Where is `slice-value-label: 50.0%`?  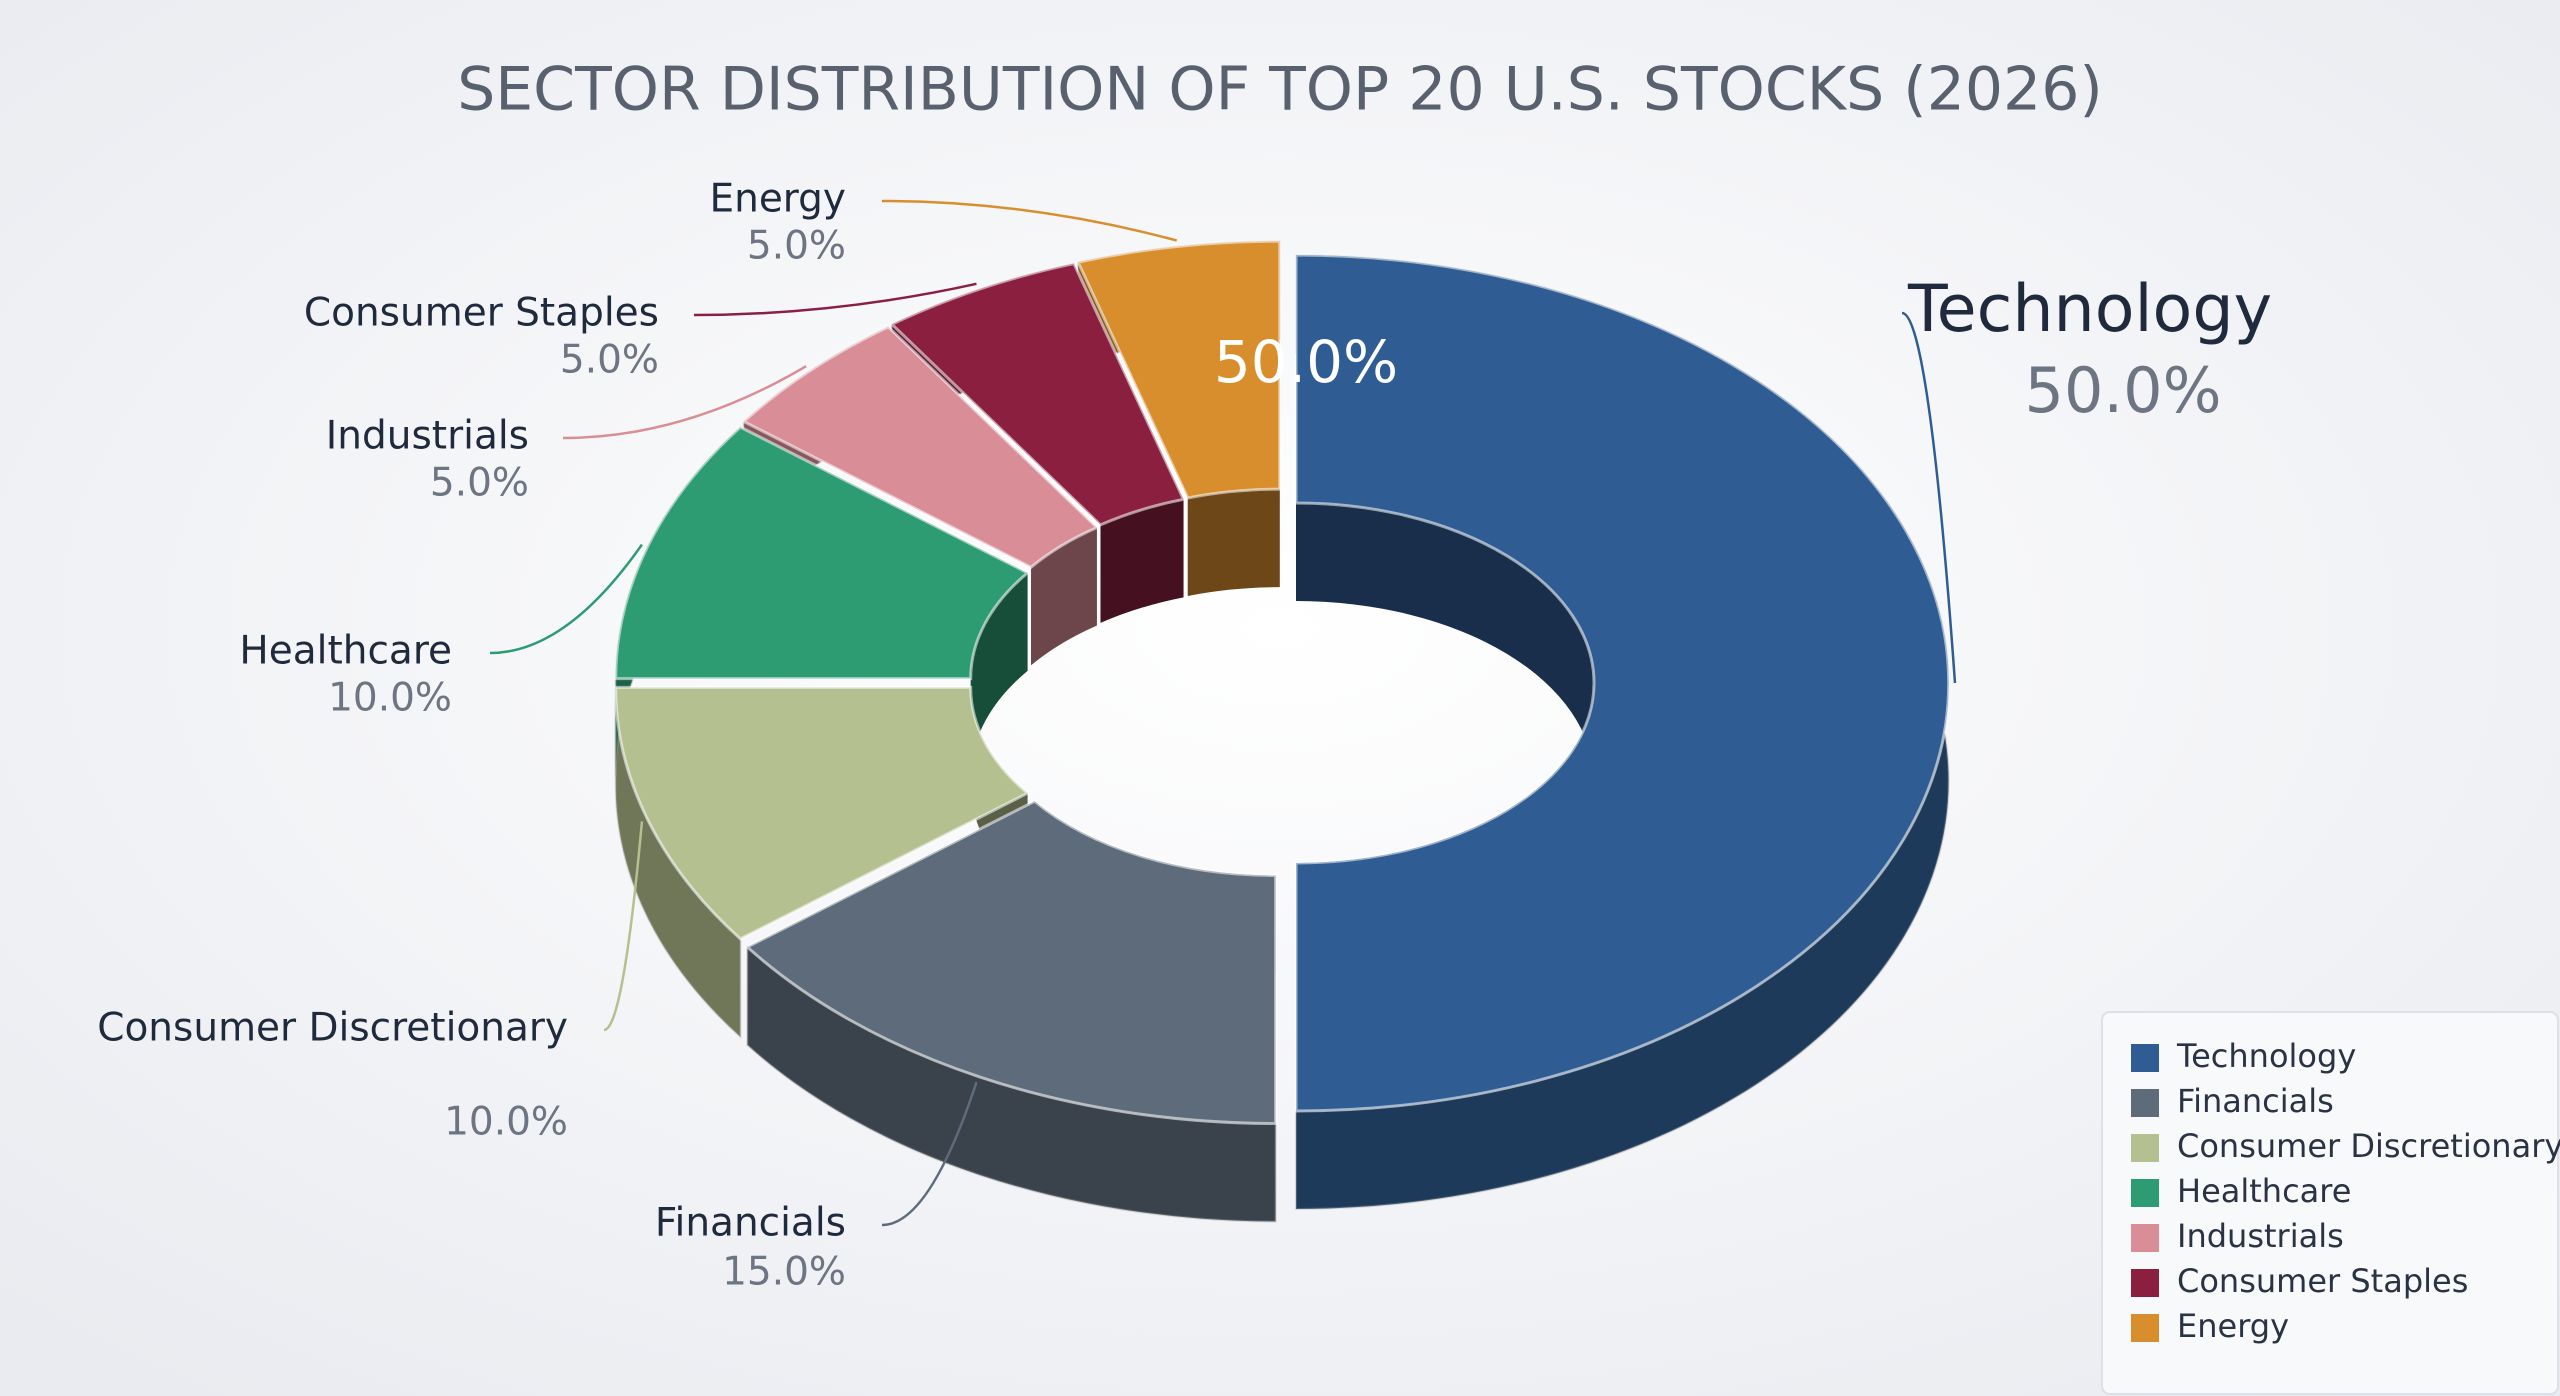
slice-value-label: 50.0% is located at coordinates (2123, 390).